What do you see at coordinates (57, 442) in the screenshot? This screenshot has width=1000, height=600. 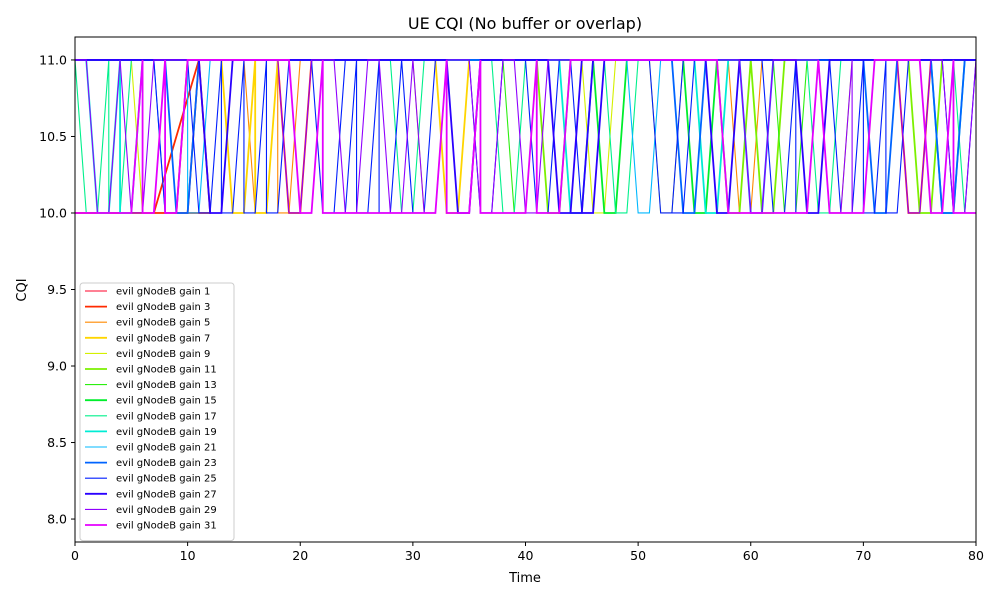 I see `y-tick-label: 8.5` at bounding box center [57, 442].